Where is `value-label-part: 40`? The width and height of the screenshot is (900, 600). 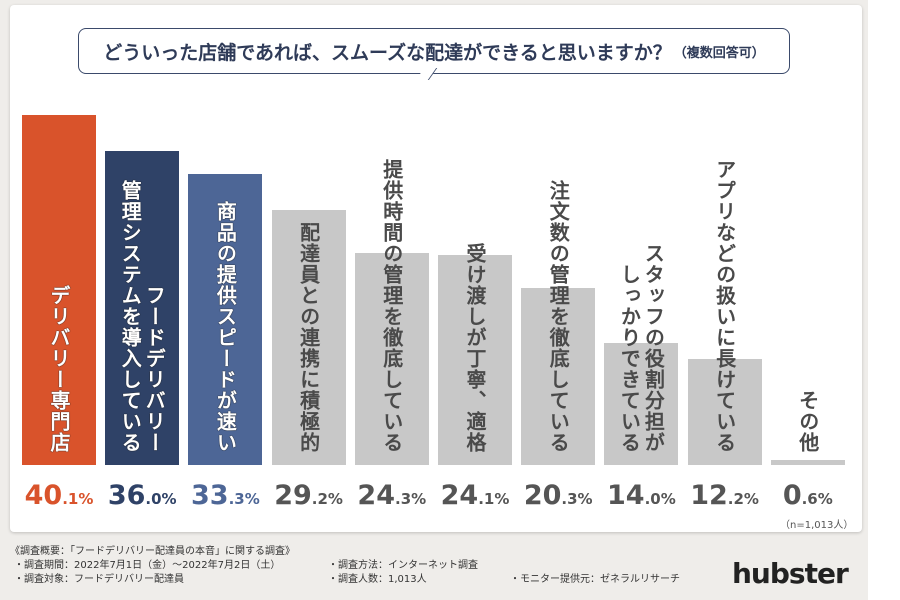 value-label-part: 40 is located at coordinates (43, 495).